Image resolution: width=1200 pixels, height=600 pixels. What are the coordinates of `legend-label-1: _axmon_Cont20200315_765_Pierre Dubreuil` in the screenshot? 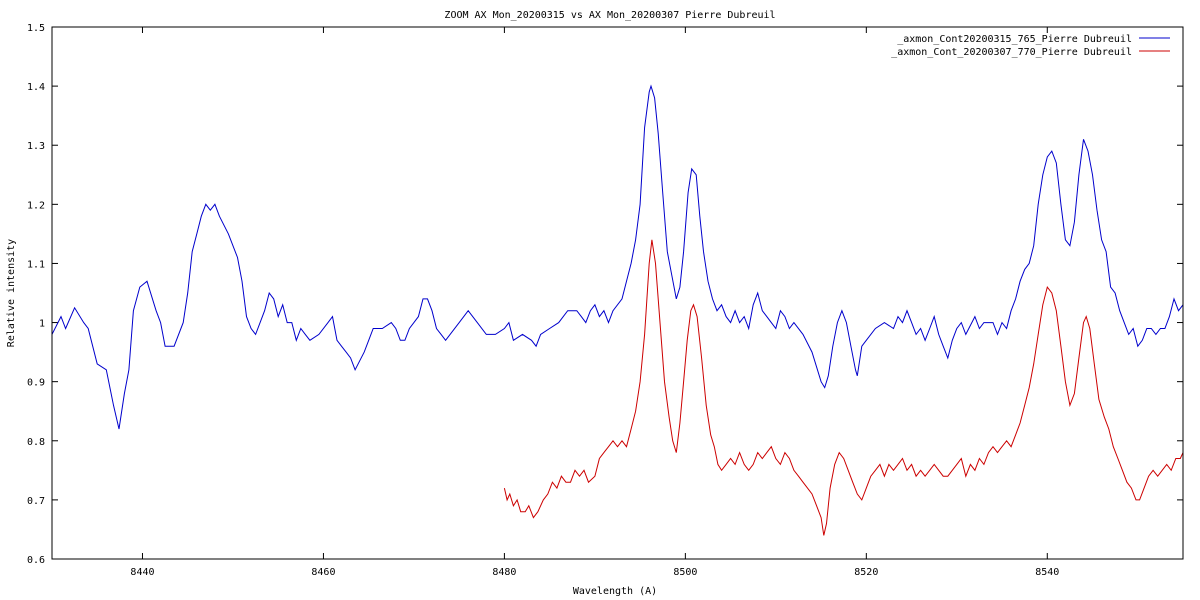 It's located at (1014, 39).